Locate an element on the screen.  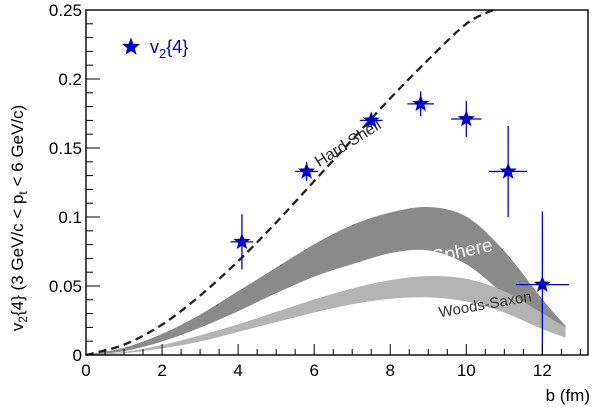
x-axis-label: b (fm) is located at coordinates (568, 395).